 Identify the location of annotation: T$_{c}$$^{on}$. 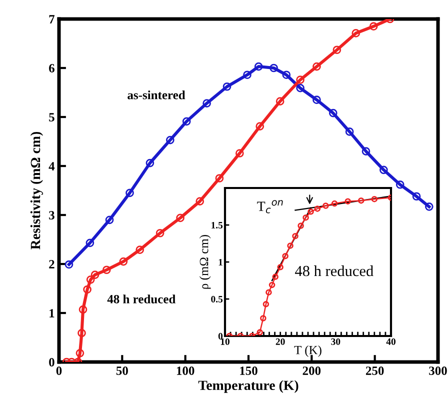
(270, 207).